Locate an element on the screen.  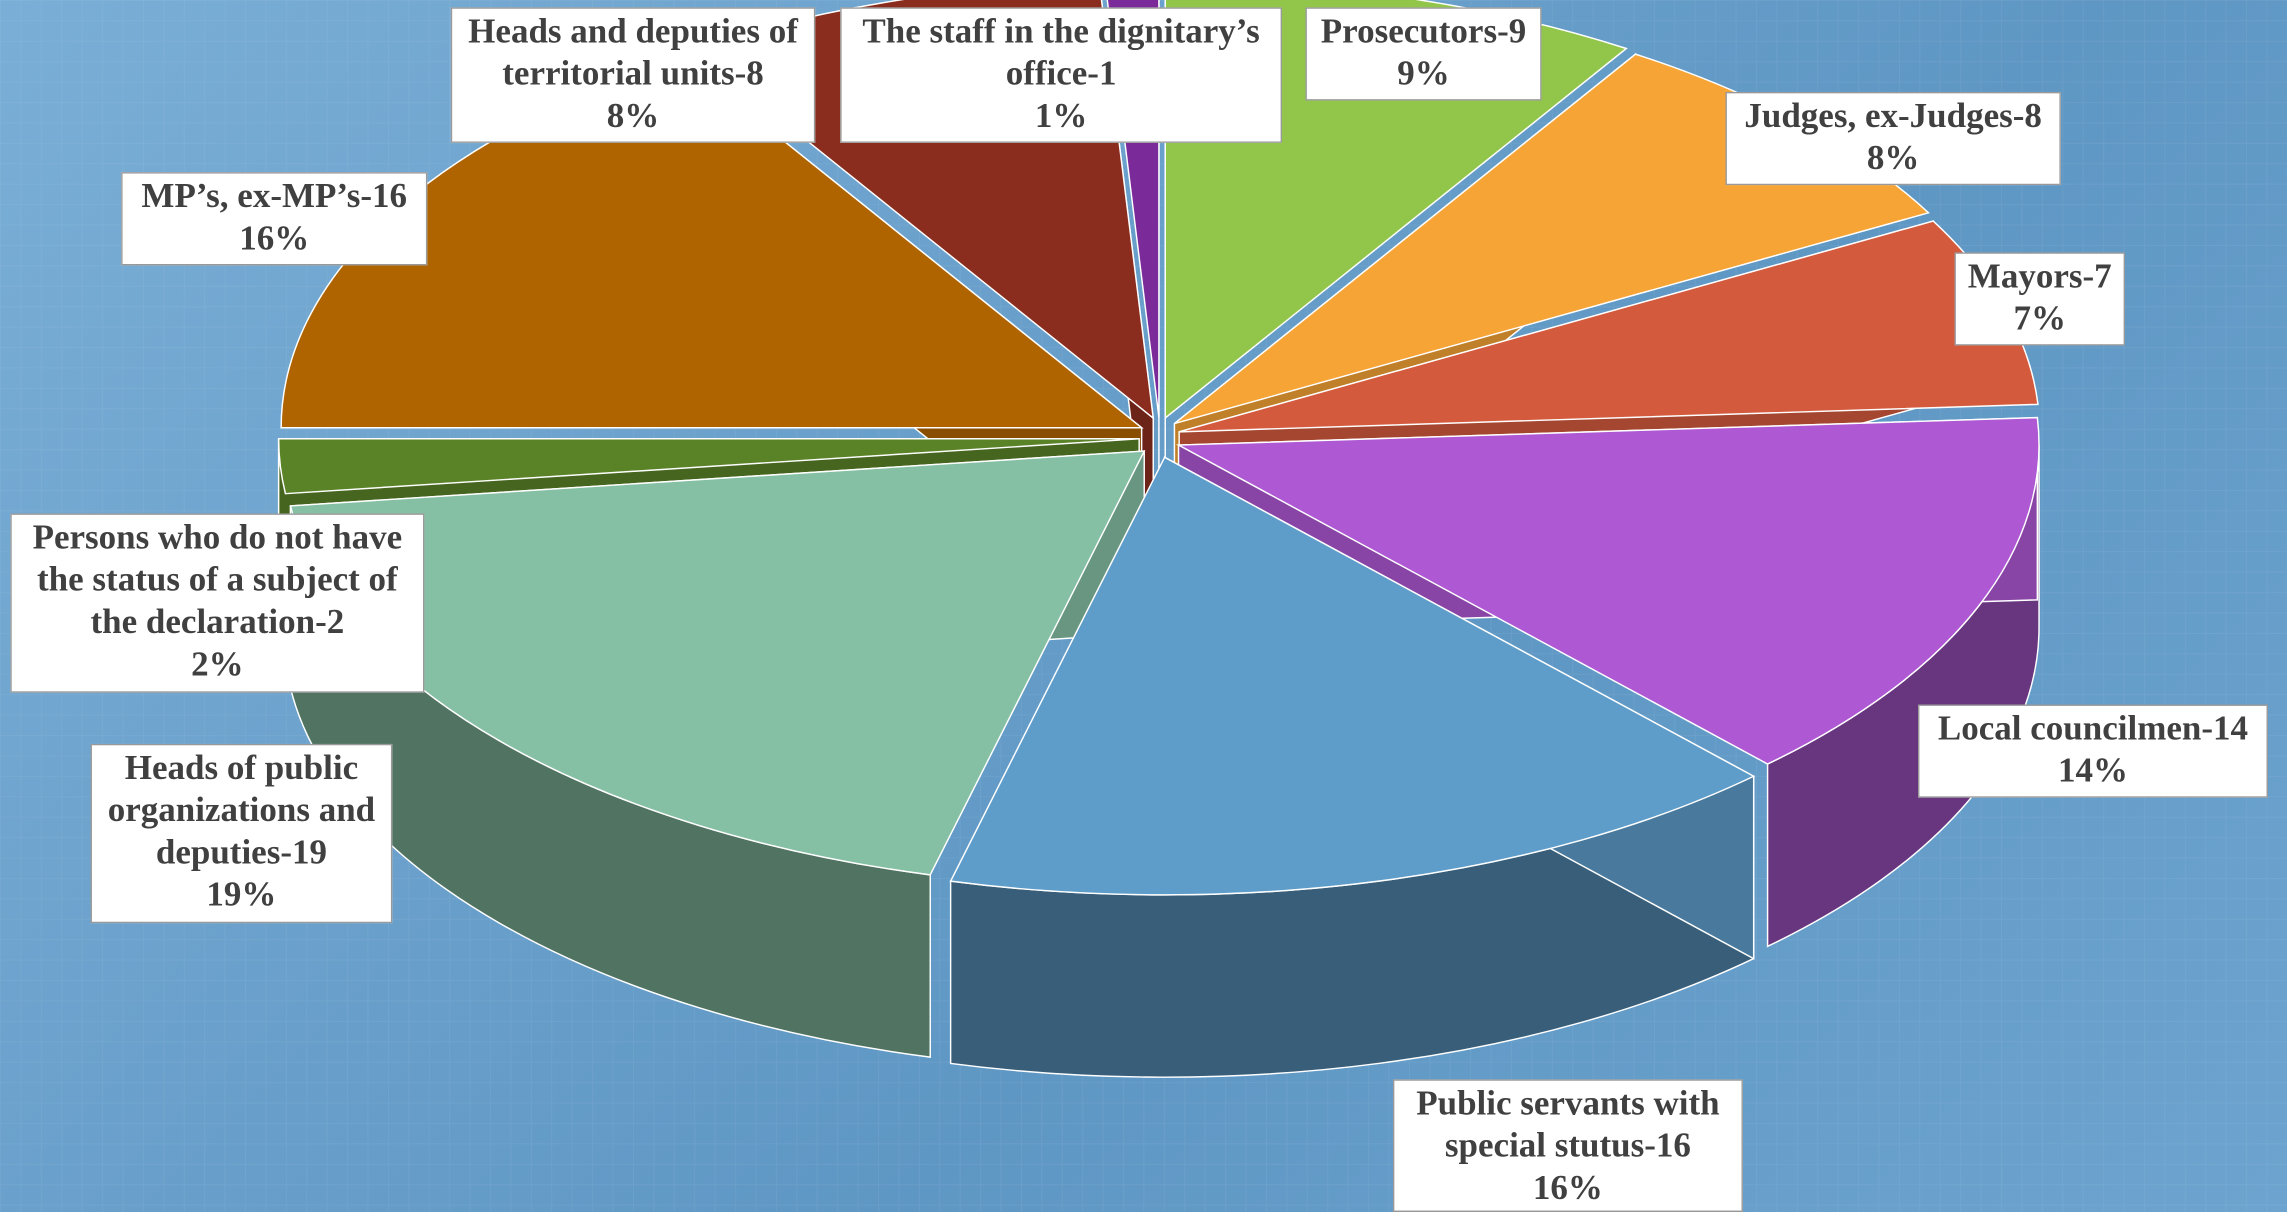
label-box: The staff in the dignitary’s office-1 1% is located at coordinates (1061, 75).